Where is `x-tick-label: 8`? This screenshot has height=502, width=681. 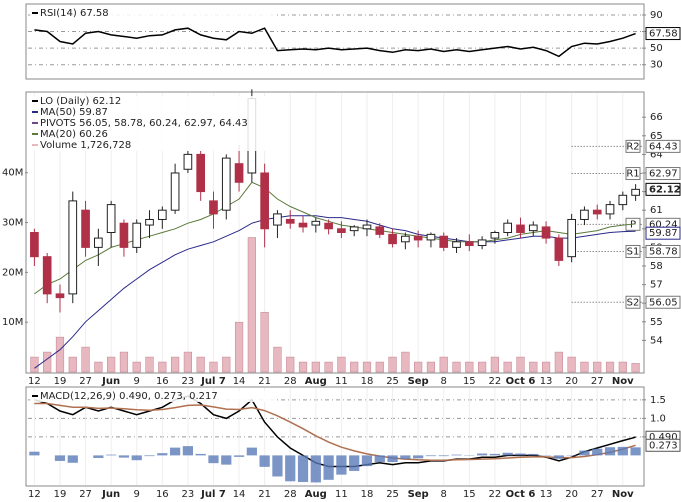
x-tick-label: 8 is located at coordinates (444, 494).